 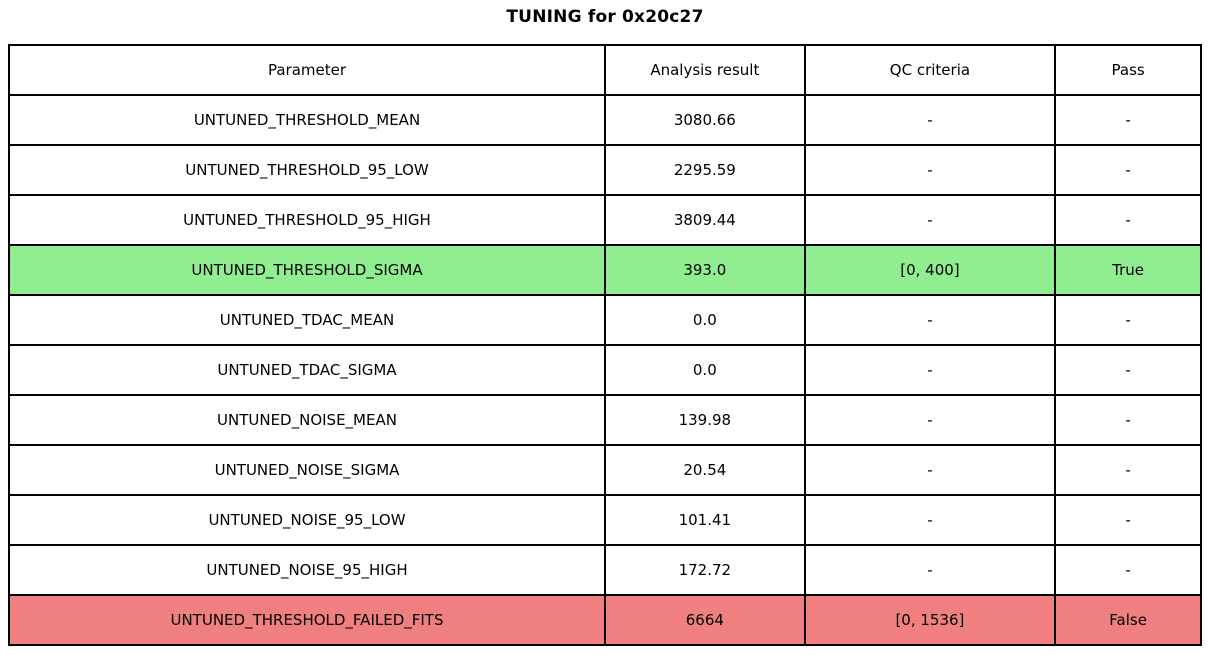 I want to click on parameter-cell: UNTUNED_THRESHOLD_95_HIGH, so click(x=307, y=220).